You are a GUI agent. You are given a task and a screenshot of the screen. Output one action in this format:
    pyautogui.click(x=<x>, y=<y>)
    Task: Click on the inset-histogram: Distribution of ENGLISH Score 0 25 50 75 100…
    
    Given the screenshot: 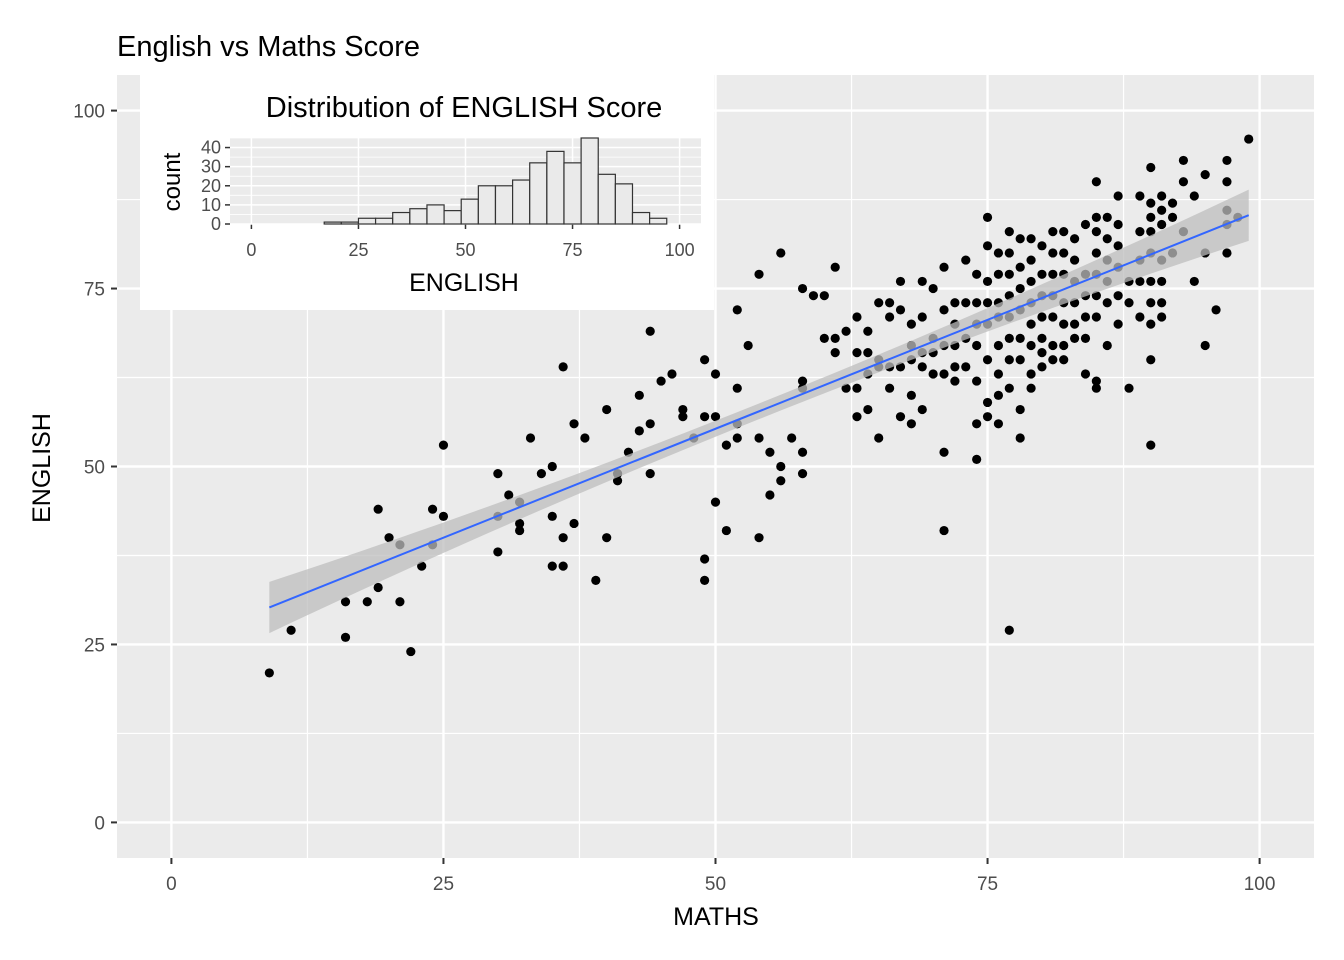 What is the action you would take?
    pyautogui.click(x=427, y=192)
    